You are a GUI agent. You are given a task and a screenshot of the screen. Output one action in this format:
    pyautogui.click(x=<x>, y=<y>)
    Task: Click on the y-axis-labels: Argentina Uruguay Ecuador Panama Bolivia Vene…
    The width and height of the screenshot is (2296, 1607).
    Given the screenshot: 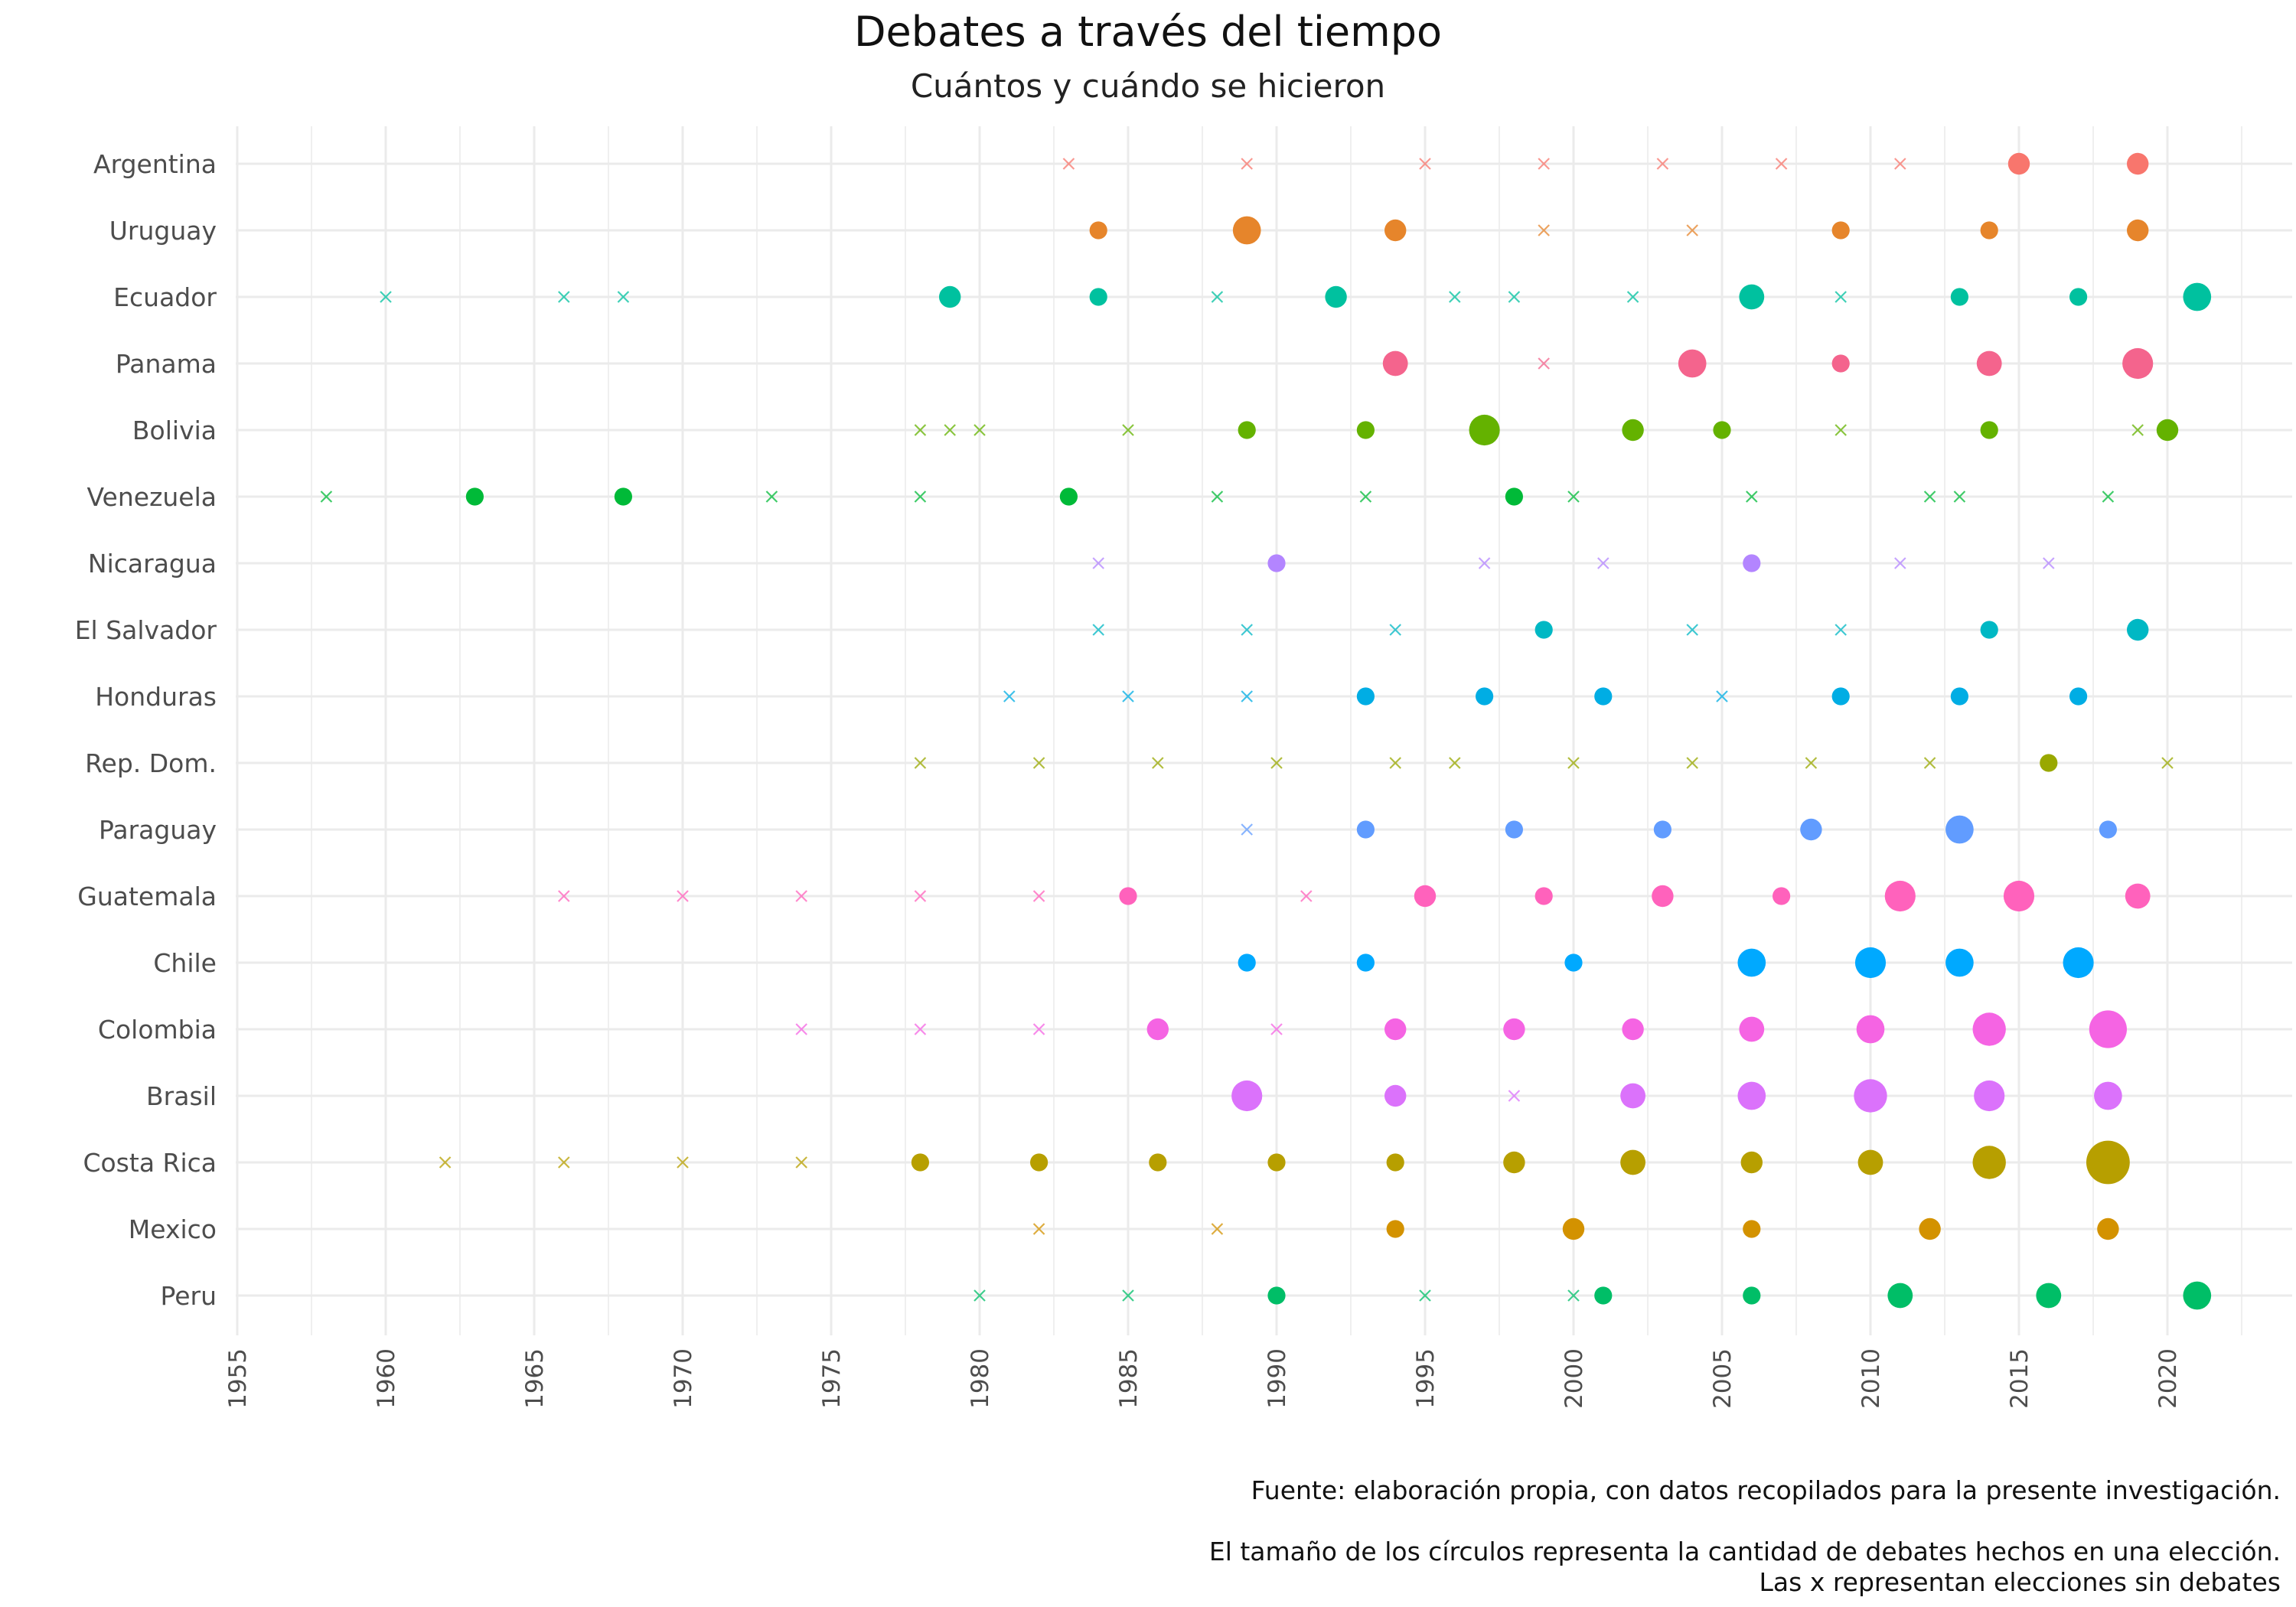 What is the action you would take?
    pyautogui.click(x=146, y=730)
    